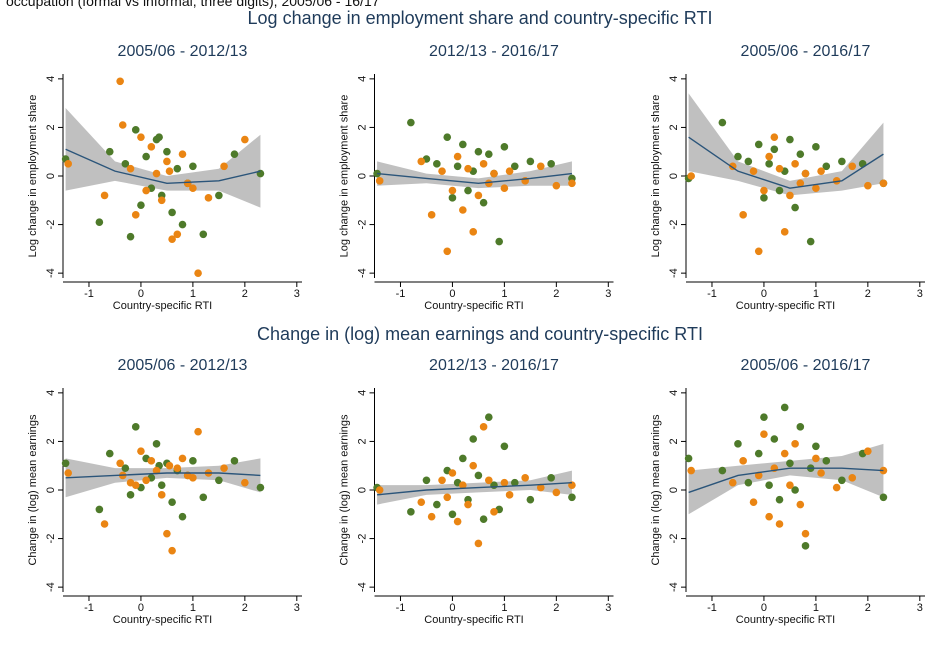 The height and width of the screenshot is (648, 931). What do you see at coordinates (401, 294) in the screenshot?
I see `x-tick-label: -1` at bounding box center [401, 294].